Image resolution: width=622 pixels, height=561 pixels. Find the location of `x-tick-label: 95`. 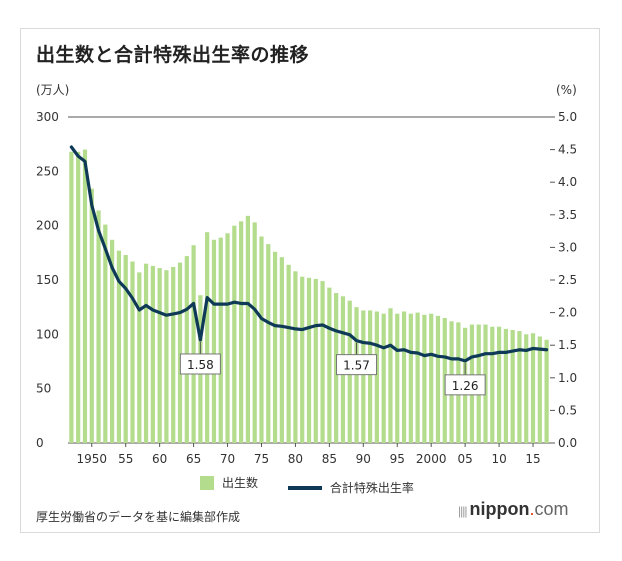

x-tick-label: 95 is located at coordinates (397, 459).